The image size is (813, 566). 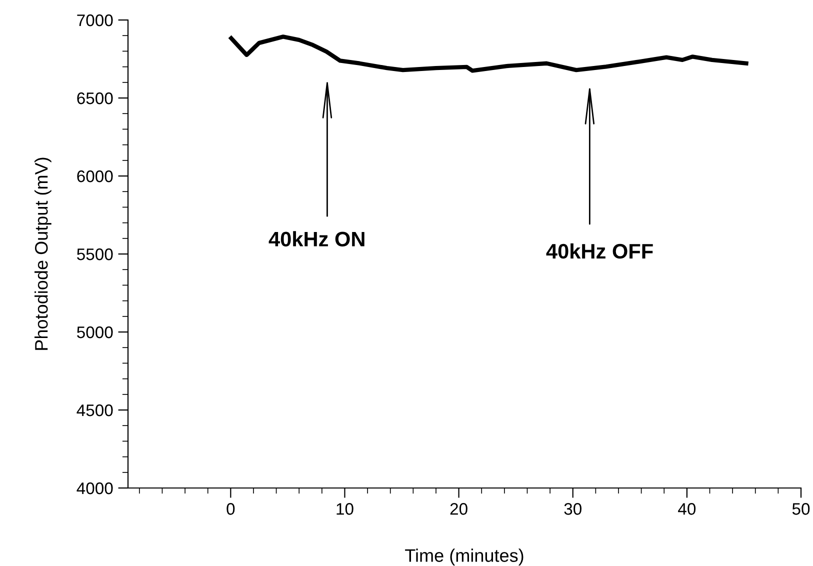 I want to click on y-tick-label: 6000, so click(x=95, y=176).